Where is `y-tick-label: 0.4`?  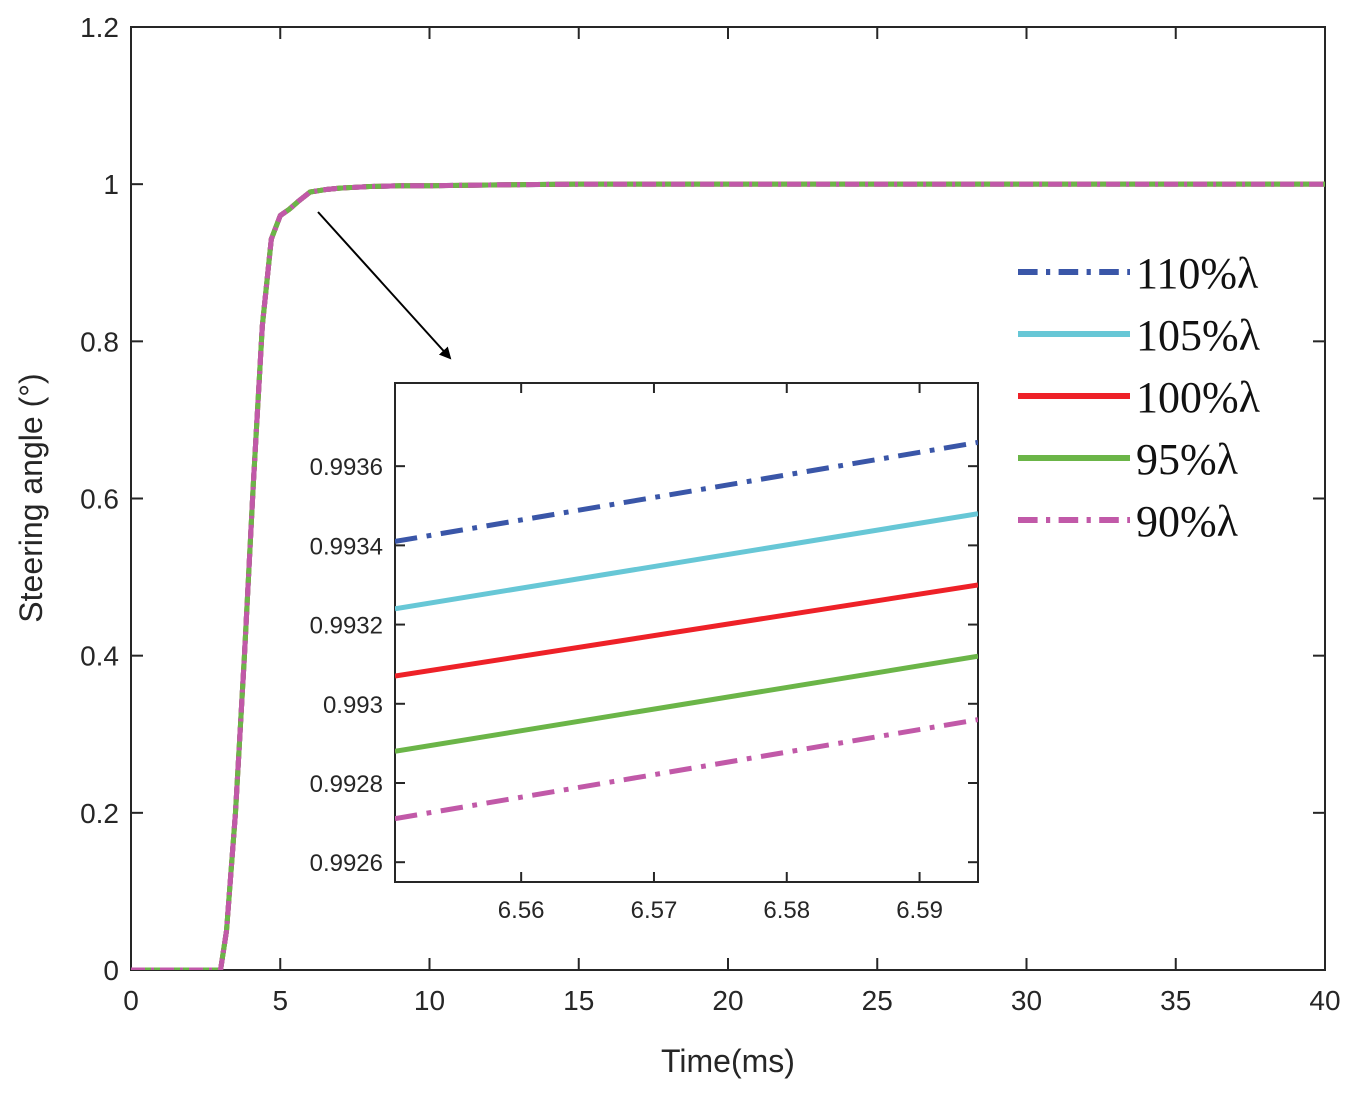 y-tick-label: 0.4 is located at coordinates (99, 656).